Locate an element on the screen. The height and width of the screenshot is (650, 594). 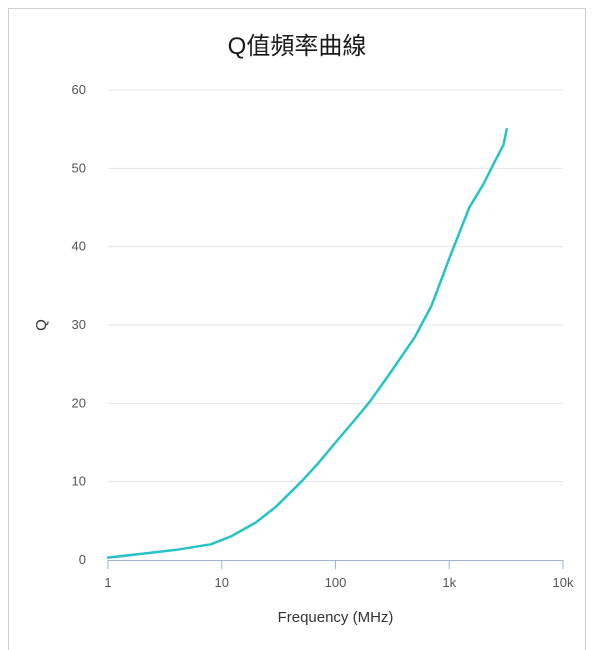
y-tick-label: 20 is located at coordinates (79, 402).